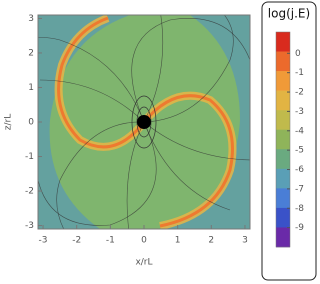 The height and width of the screenshot is (284, 320). What do you see at coordinates (31, 19) in the screenshot?
I see `y-tick-label: 3` at bounding box center [31, 19].